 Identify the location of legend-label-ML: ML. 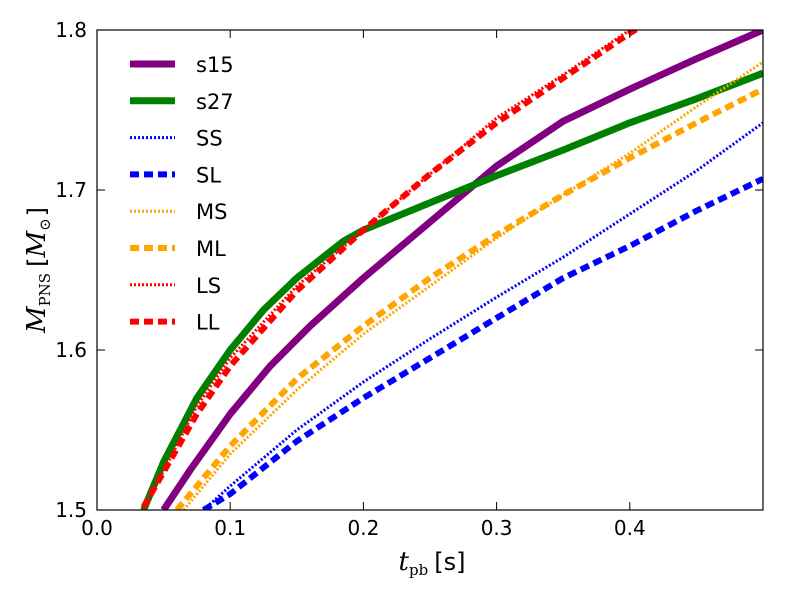
(211, 249).